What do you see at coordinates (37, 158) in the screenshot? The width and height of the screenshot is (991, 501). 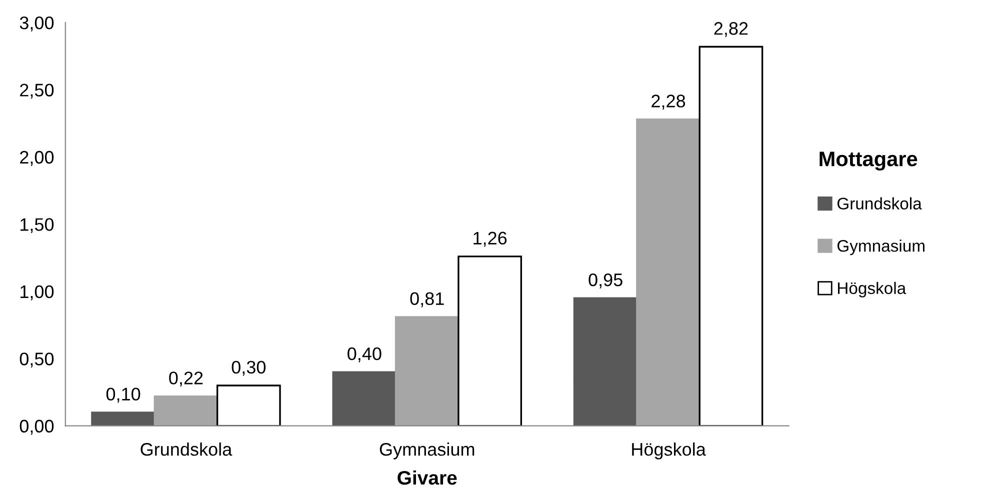 I see `y-tick-label: 2,00` at bounding box center [37, 158].